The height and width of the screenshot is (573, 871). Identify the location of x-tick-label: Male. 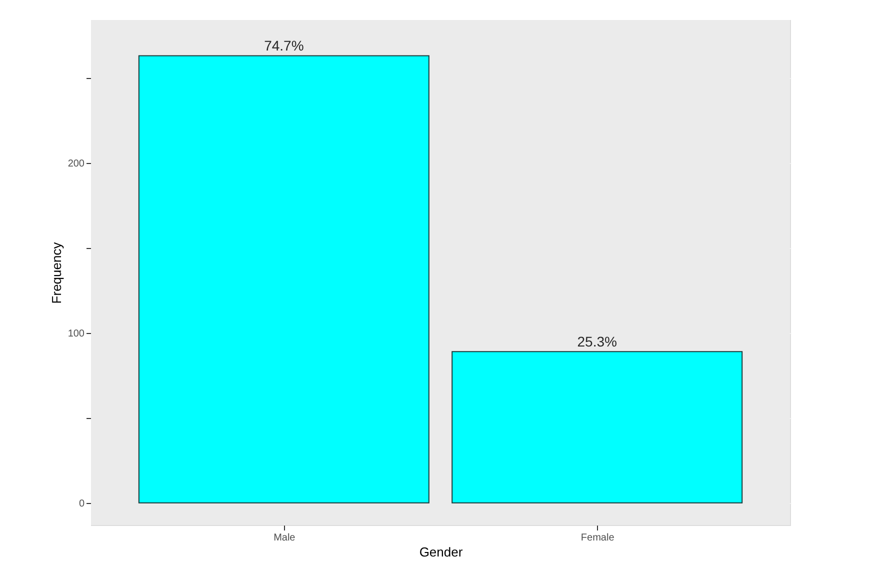
(285, 538).